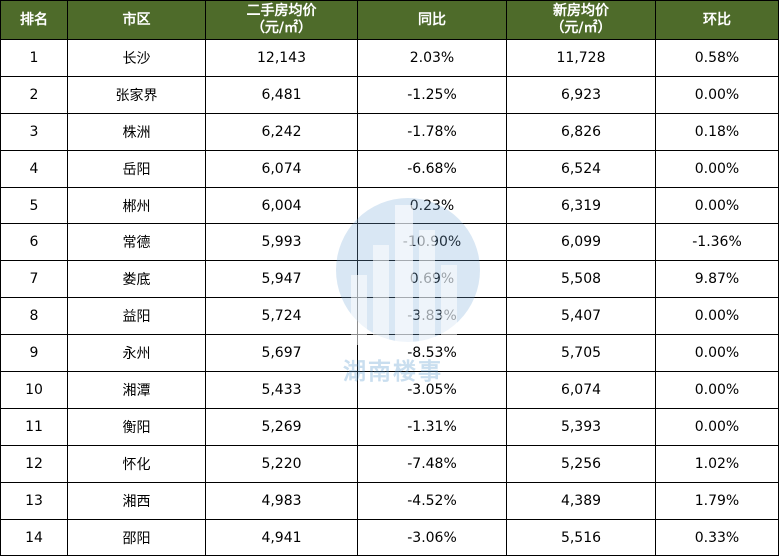 This screenshot has height=559, width=779. I want to click on cell-rank: 2, so click(34, 94).